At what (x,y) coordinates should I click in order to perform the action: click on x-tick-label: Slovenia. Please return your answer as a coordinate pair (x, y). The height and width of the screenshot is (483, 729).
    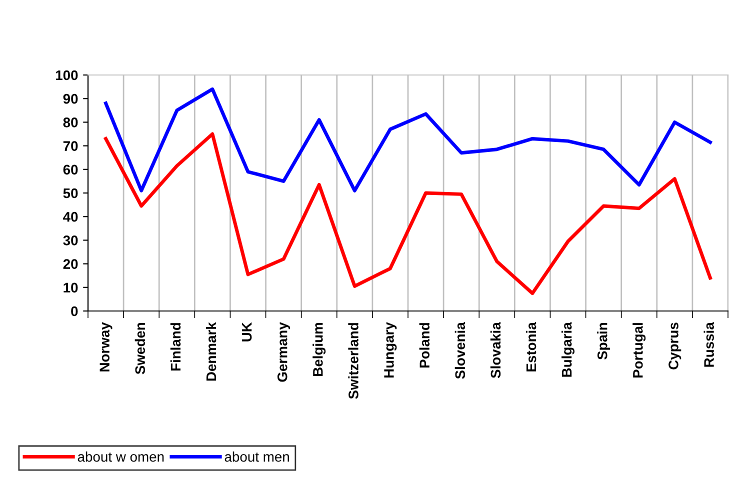
    Looking at the image, I should click on (460, 350).